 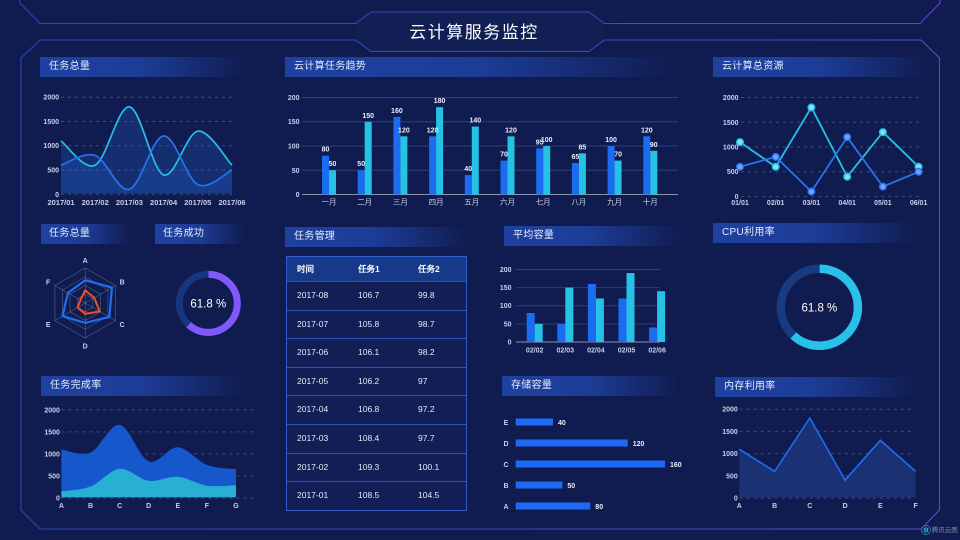 What do you see at coordinates (654, 145) in the screenshot?
I see `svg-text: 90` at bounding box center [654, 145].